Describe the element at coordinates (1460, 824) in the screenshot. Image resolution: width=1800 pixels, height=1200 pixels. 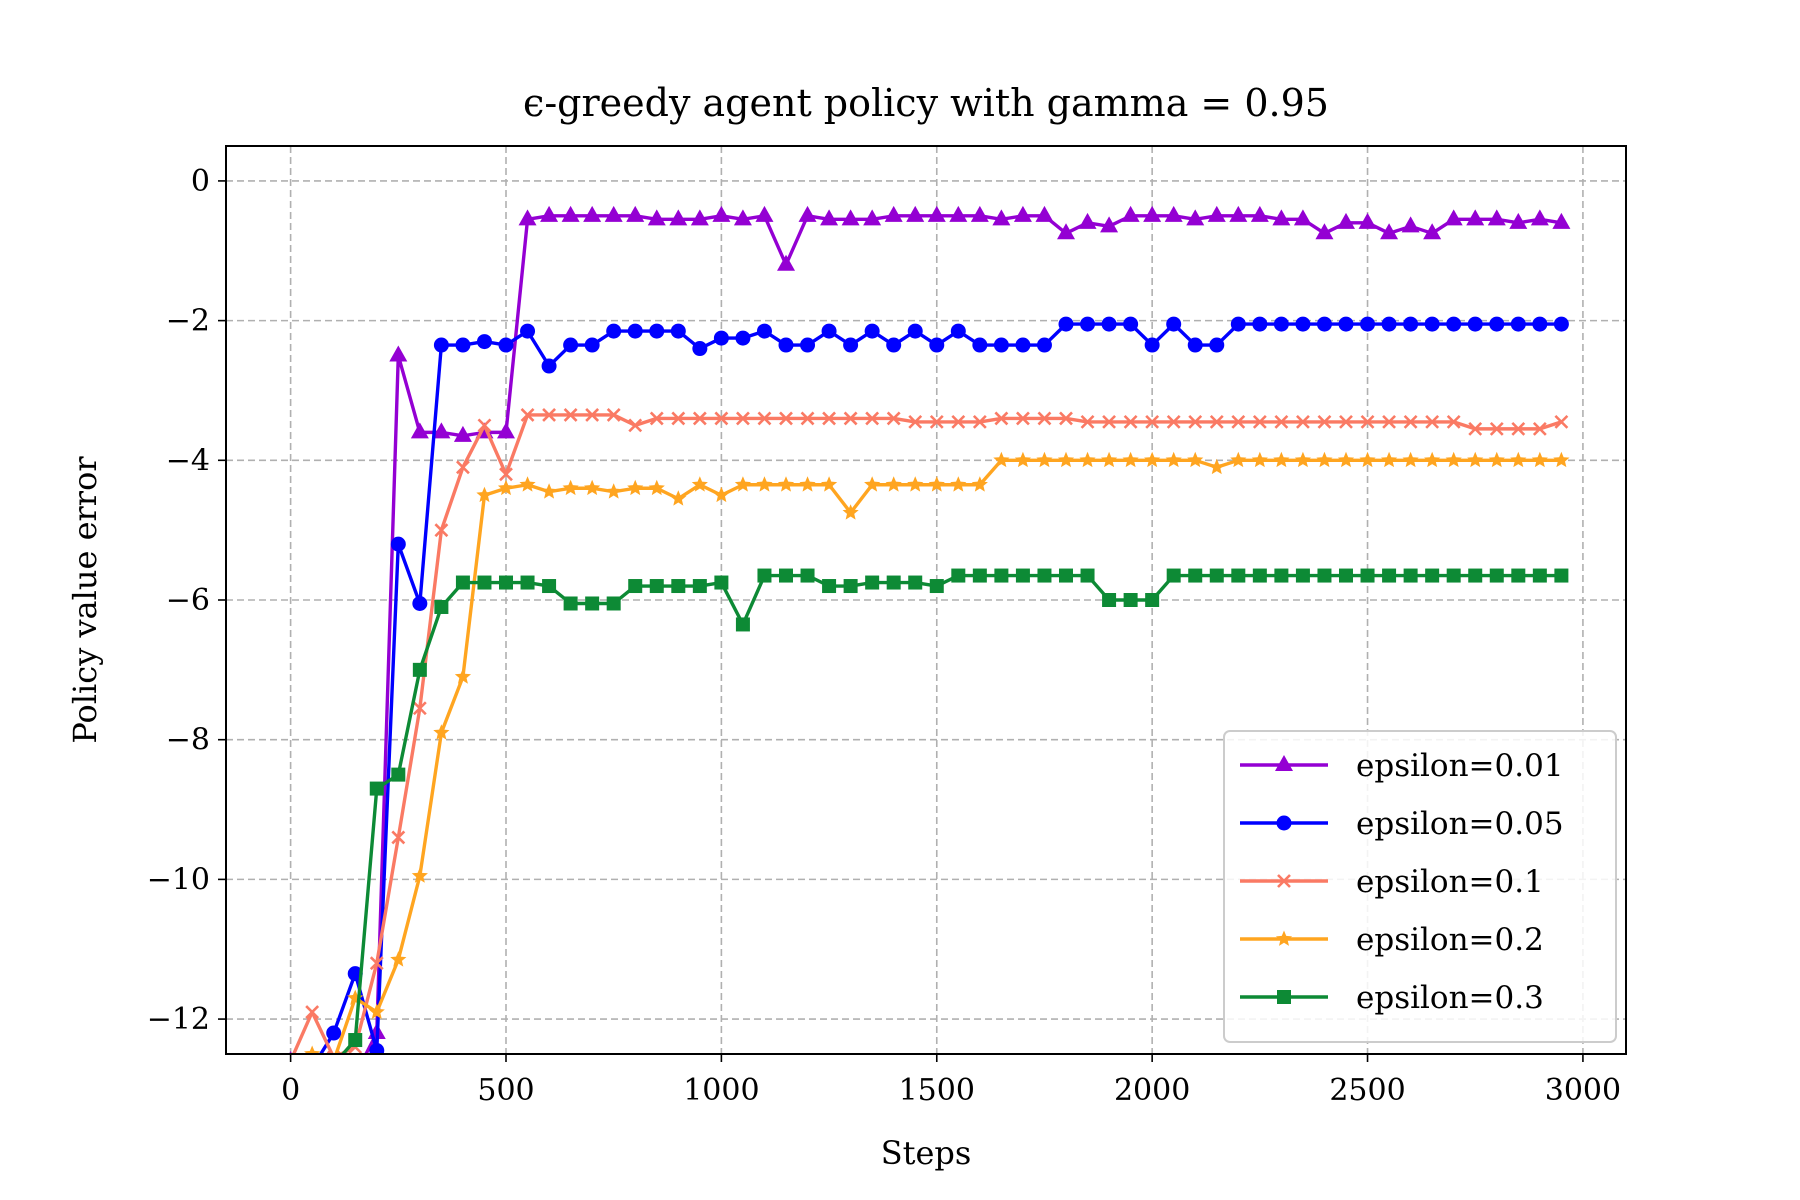
I see `legend-label: epsilon=0.05` at that location.